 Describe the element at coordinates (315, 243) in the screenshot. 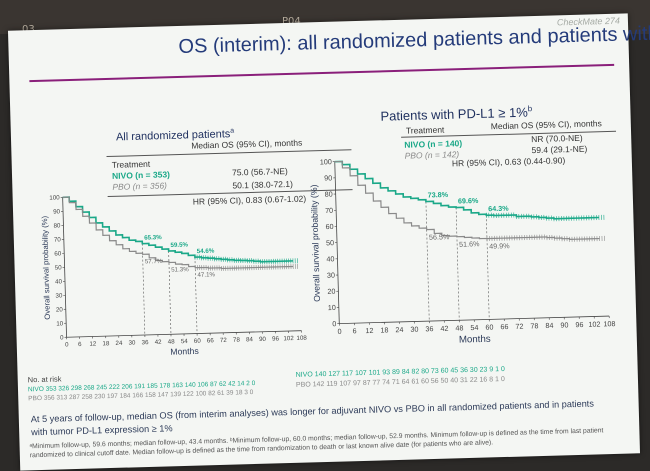

I see `right-chart-y-axis-label: Overall survival probability (%)` at that location.